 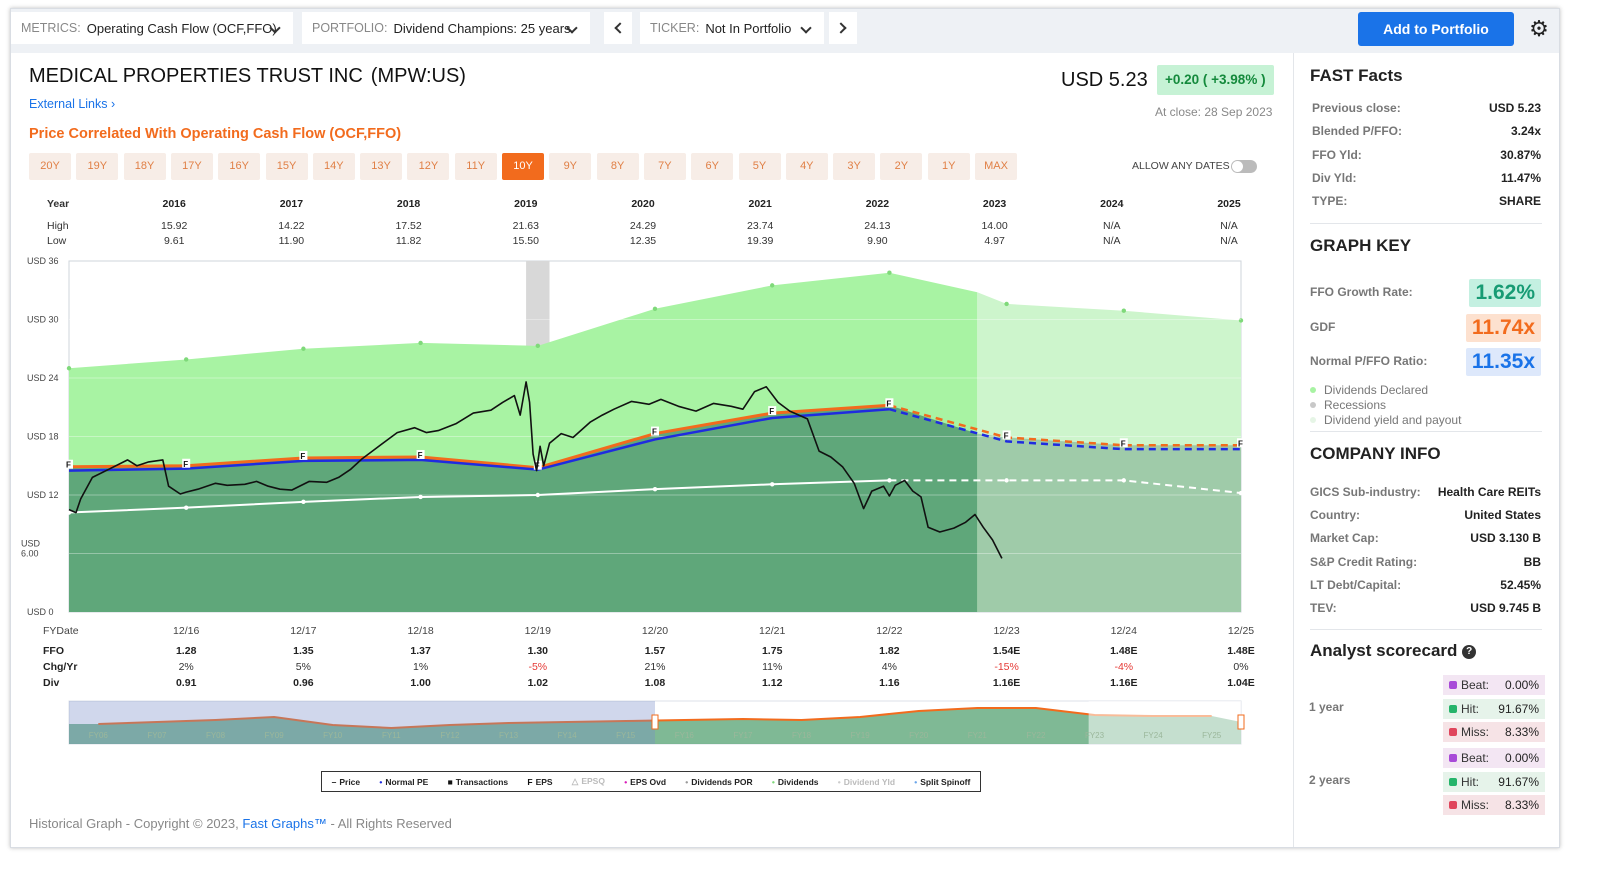 What do you see at coordinates (43, 495) in the screenshot?
I see `y-tick-label: USD 12` at bounding box center [43, 495].